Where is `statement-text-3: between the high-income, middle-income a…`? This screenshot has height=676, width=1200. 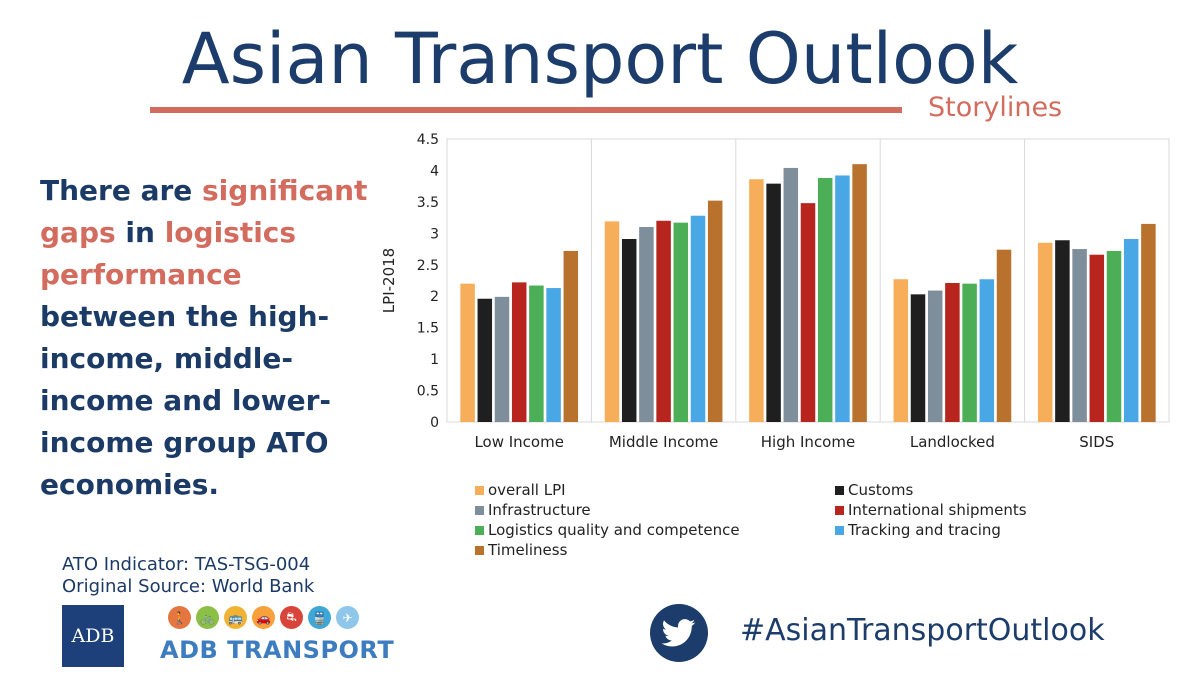
statement-text-3: between the high-income, middle-income a… is located at coordinates (186, 400).